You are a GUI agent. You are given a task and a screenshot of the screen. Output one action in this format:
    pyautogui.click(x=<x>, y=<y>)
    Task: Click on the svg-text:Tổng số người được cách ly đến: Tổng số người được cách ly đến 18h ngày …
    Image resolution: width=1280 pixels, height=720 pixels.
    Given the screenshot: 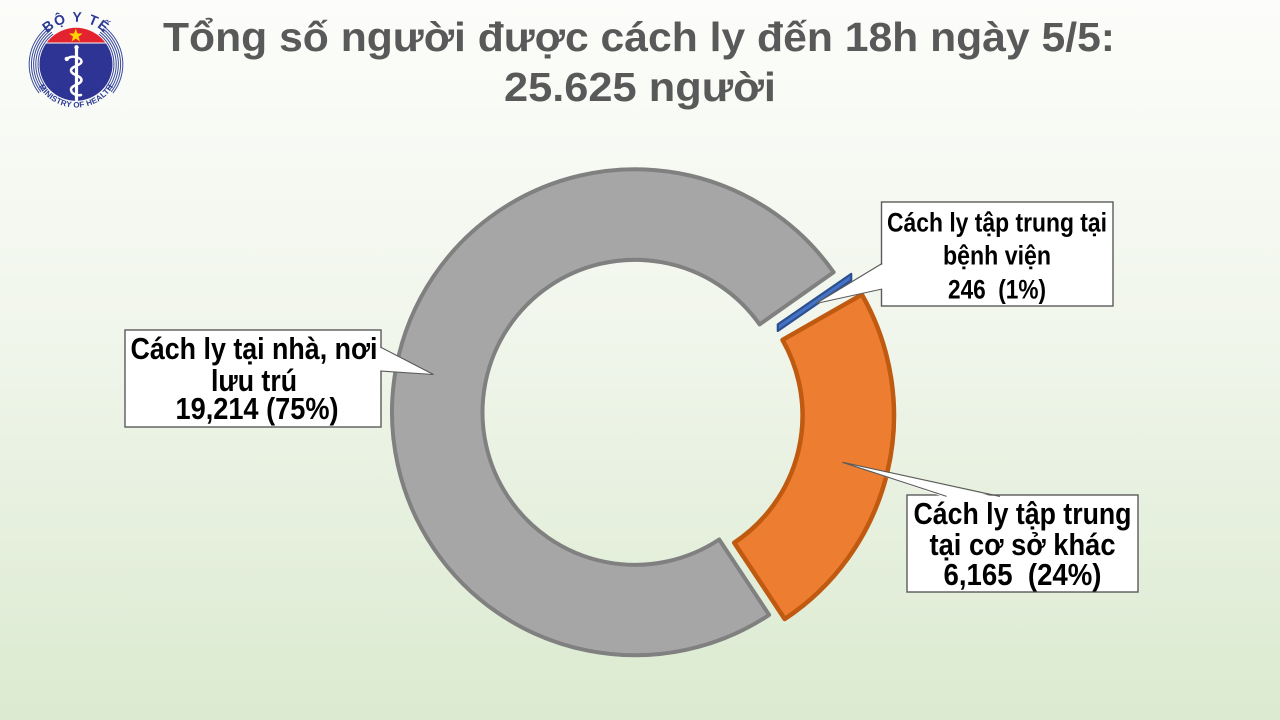 What is the action you would take?
    pyautogui.click(x=639, y=37)
    